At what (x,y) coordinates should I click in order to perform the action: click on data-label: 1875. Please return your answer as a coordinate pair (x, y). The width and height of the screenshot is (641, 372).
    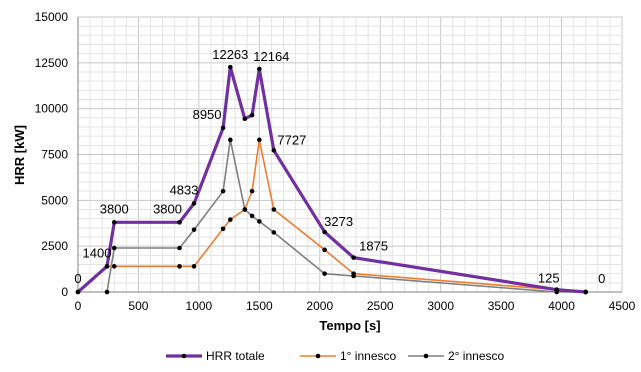
    Looking at the image, I should click on (373, 246).